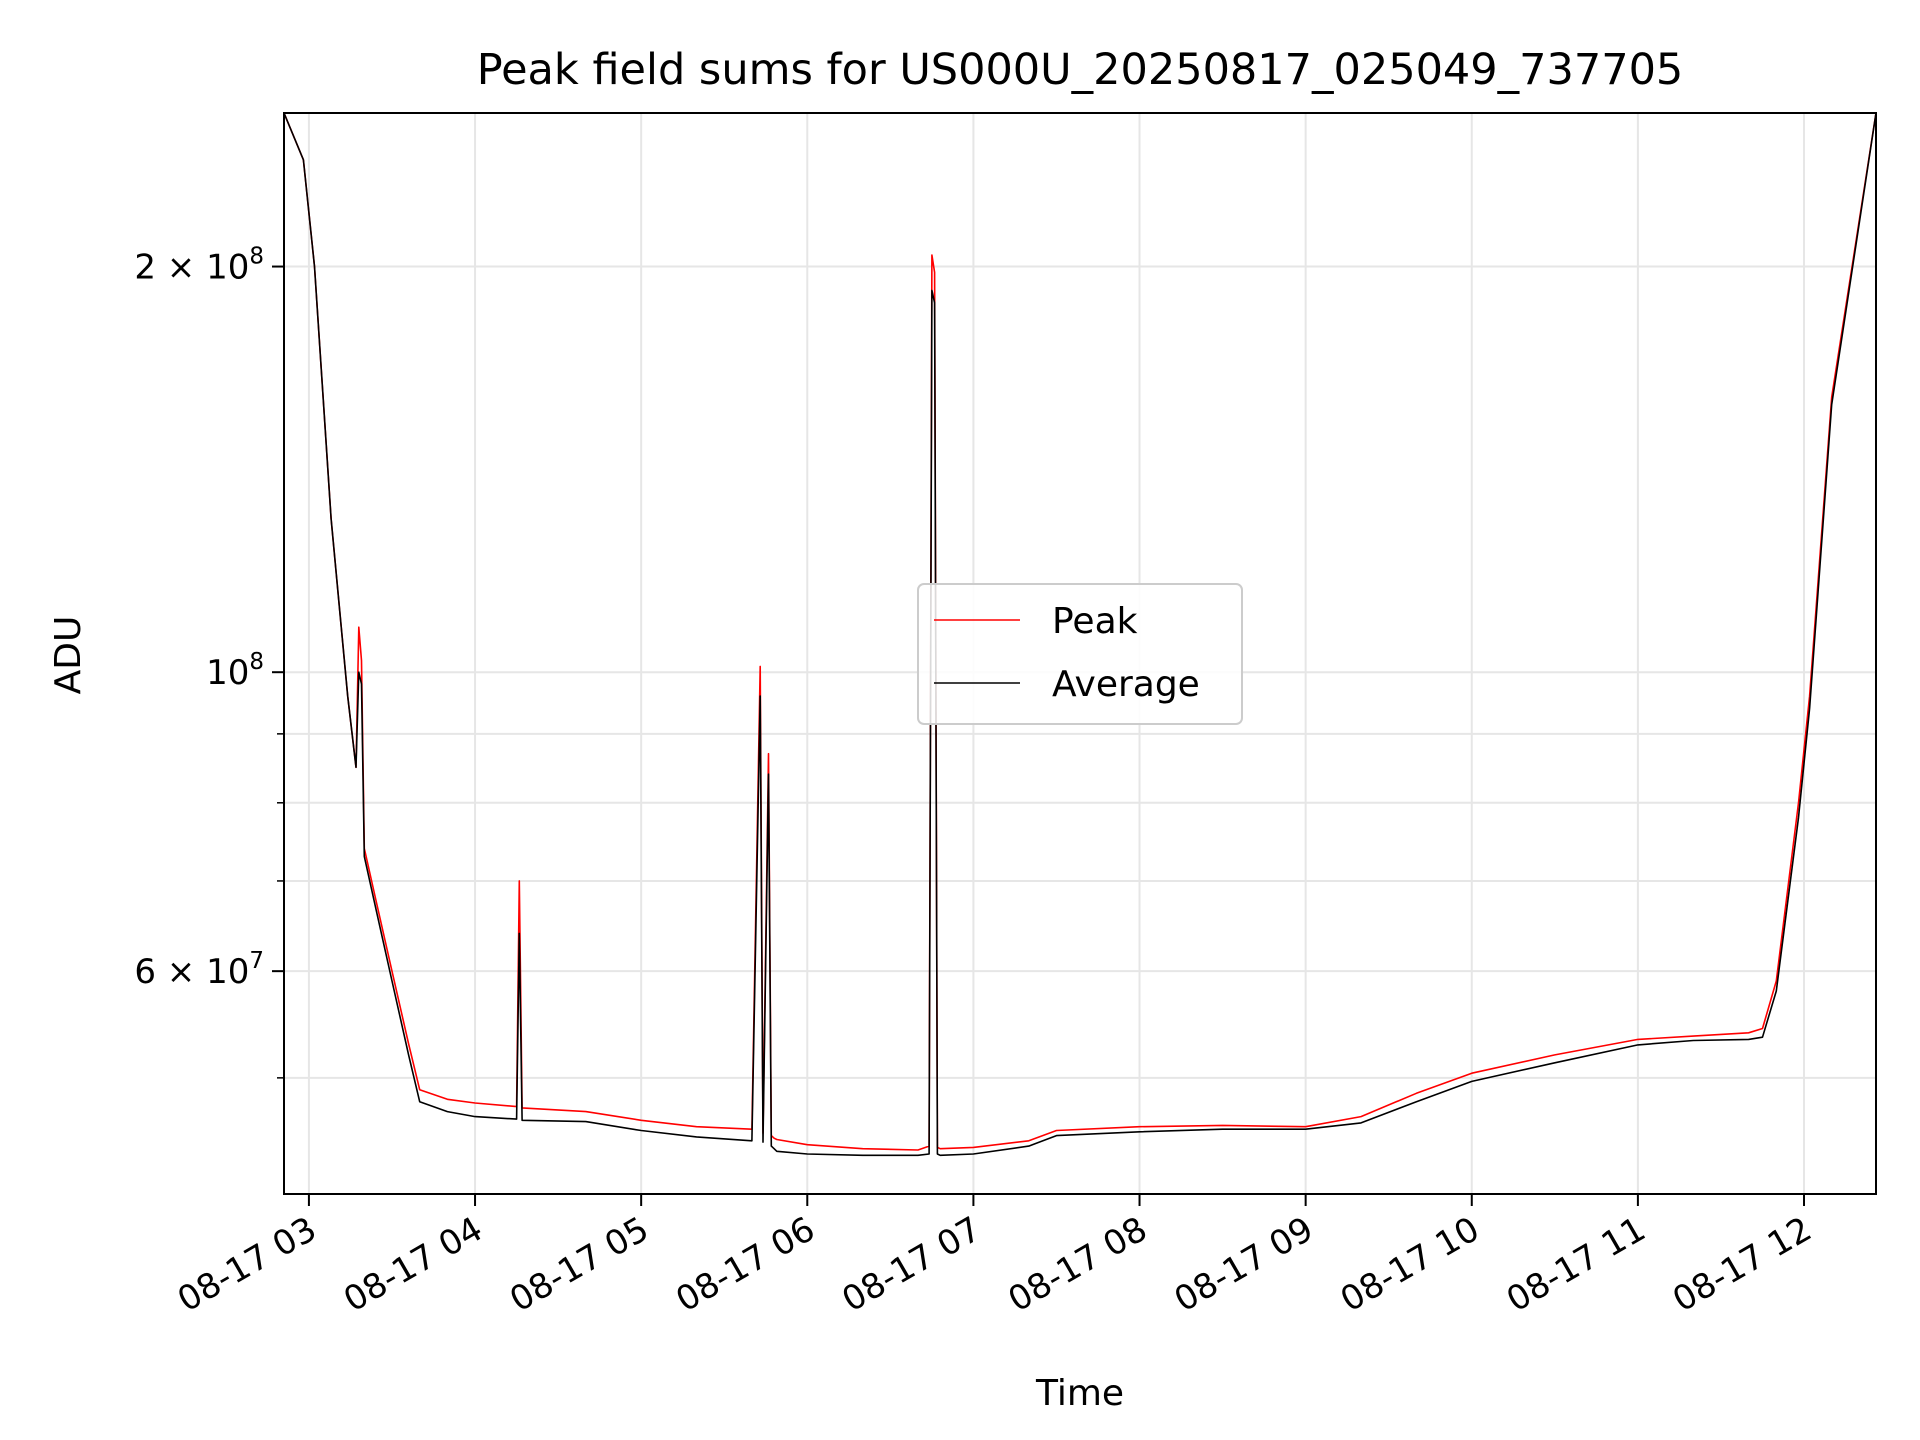 The image size is (1920, 1440). Describe the element at coordinates (1095, 621) in the screenshot. I see `legend-label-peak: Peak` at that location.